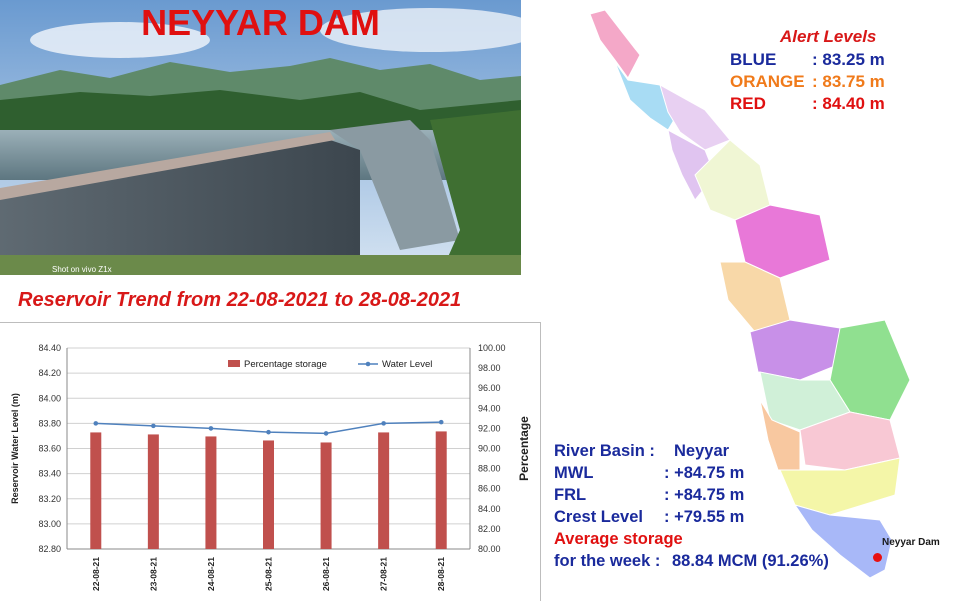 The width and height of the screenshot is (960, 601). I want to click on dam-location-label: Neyyar Dam, so click(911, 542).